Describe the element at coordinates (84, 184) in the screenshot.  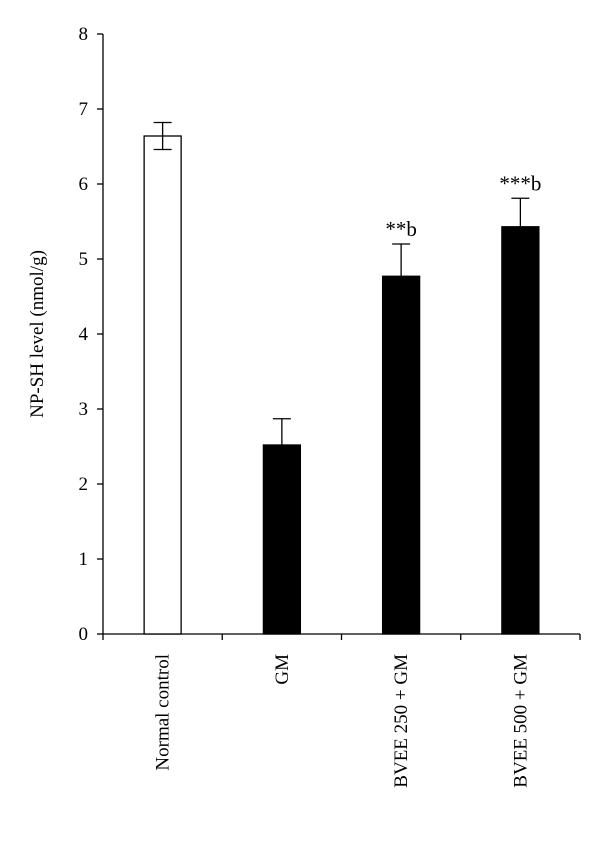
I see `y-tick-label: 6` at that location.